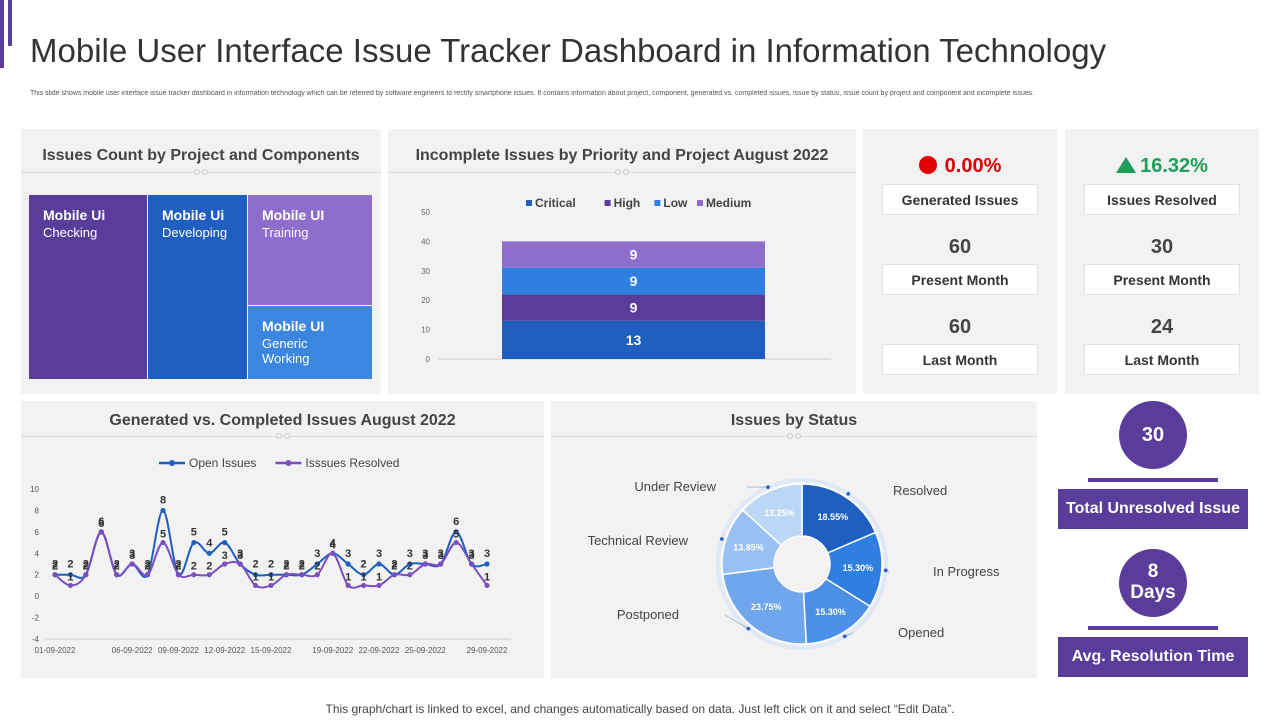 The image size is (1280, 720). I want to click on kpi-generated-last-label: Last Month, so click(960, 359).